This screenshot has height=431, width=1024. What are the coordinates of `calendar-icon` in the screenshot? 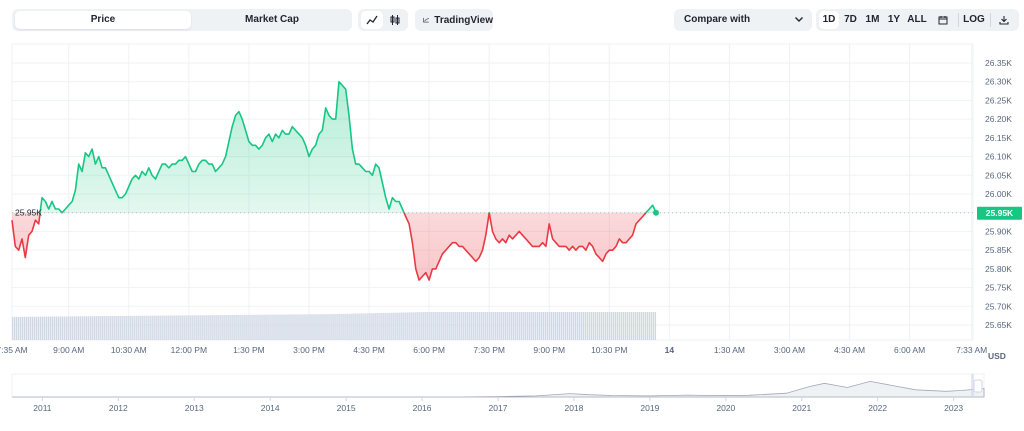 It's located at (943, 20).